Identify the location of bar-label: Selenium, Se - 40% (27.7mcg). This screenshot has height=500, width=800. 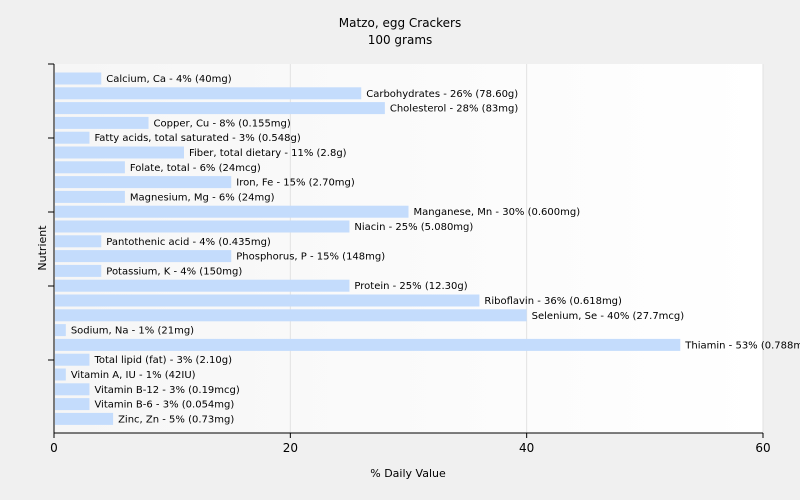
(608, 316).